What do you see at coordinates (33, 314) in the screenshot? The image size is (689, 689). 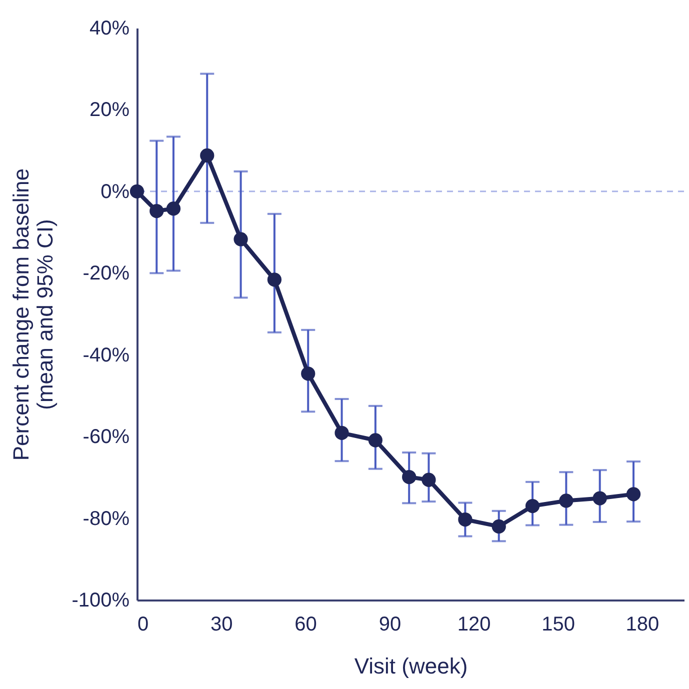 I see `y-axis-title: Percent change from baseline (mean and 95% CI)` at bounding box center [33, 314].